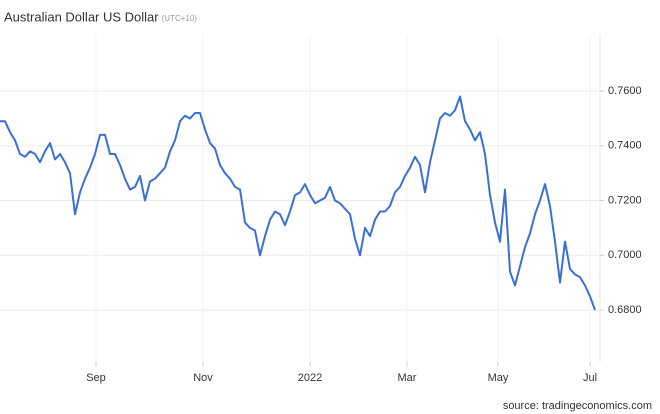  What do you see at coordinates (577, 406) in the screenshot?
I see `source-note: source: tradingeconomics.com` at bounding box center [577, 406].